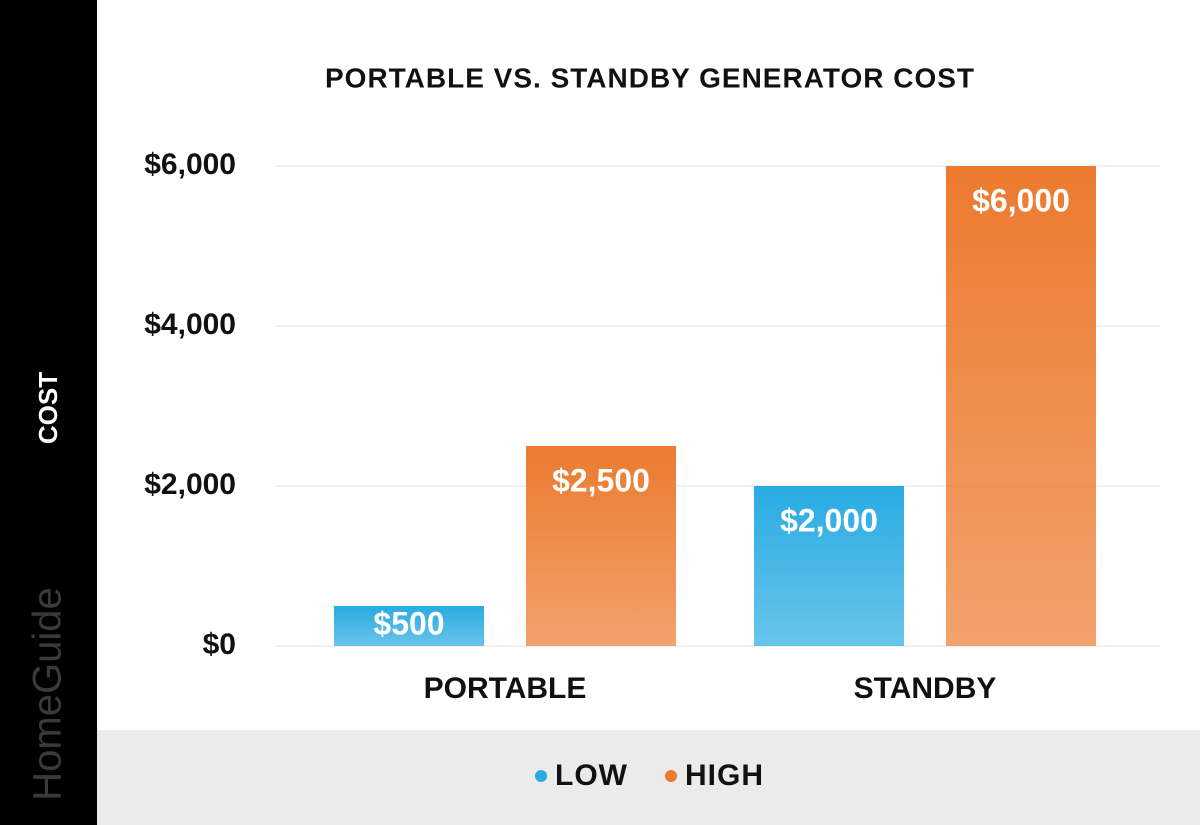  Describe the element at coordinates (48, 693) in the screenshot. I see `brand: HomeGuide` at that location.